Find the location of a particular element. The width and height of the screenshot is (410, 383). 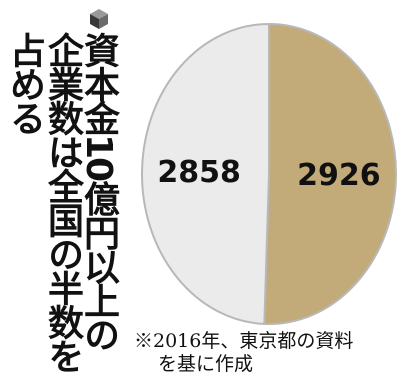

title-column-1: 資本金10億円以上の is located at coordinates (98, 191).